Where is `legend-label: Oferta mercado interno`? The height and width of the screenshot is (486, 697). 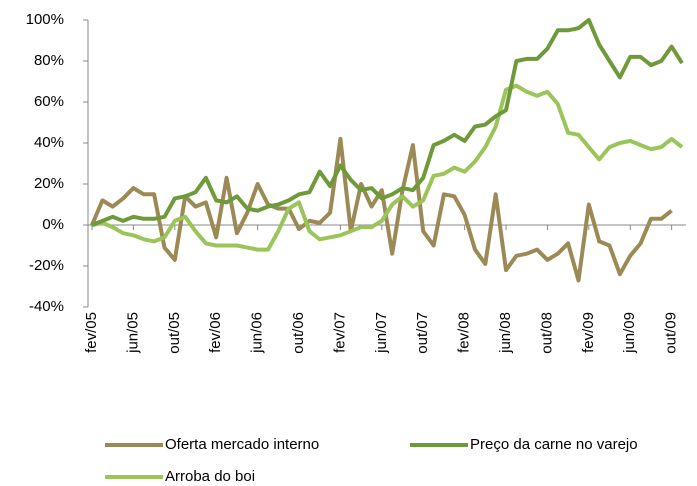 legend-label: Oferta mercado interno is located at coordinates (242, 444).